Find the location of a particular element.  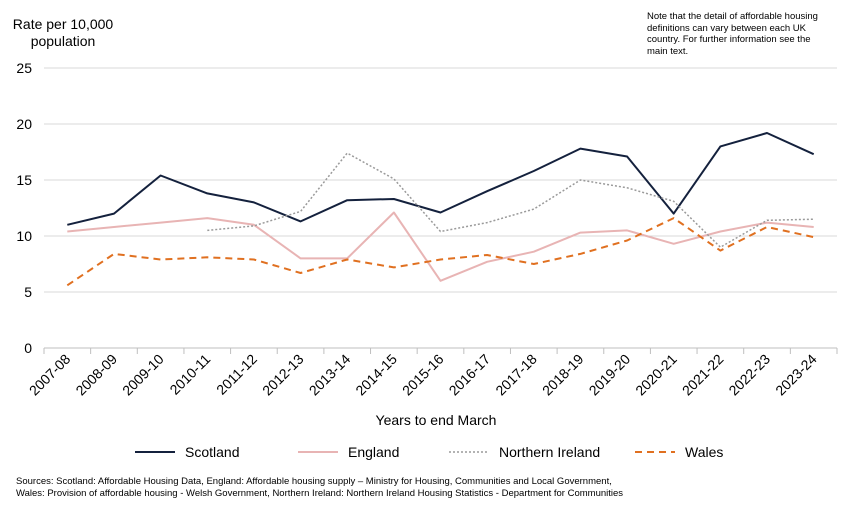

x-tick-label: 2023-24 is located at coordinates (796, 375).